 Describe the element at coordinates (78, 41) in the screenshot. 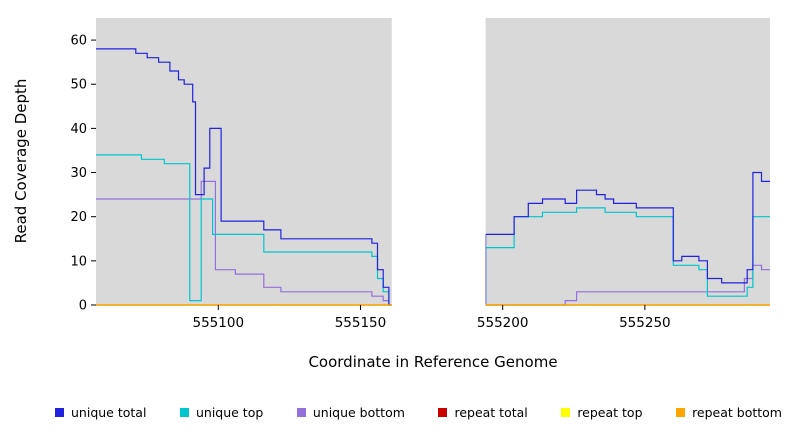

I see `y-tick-label: 60` at that location.